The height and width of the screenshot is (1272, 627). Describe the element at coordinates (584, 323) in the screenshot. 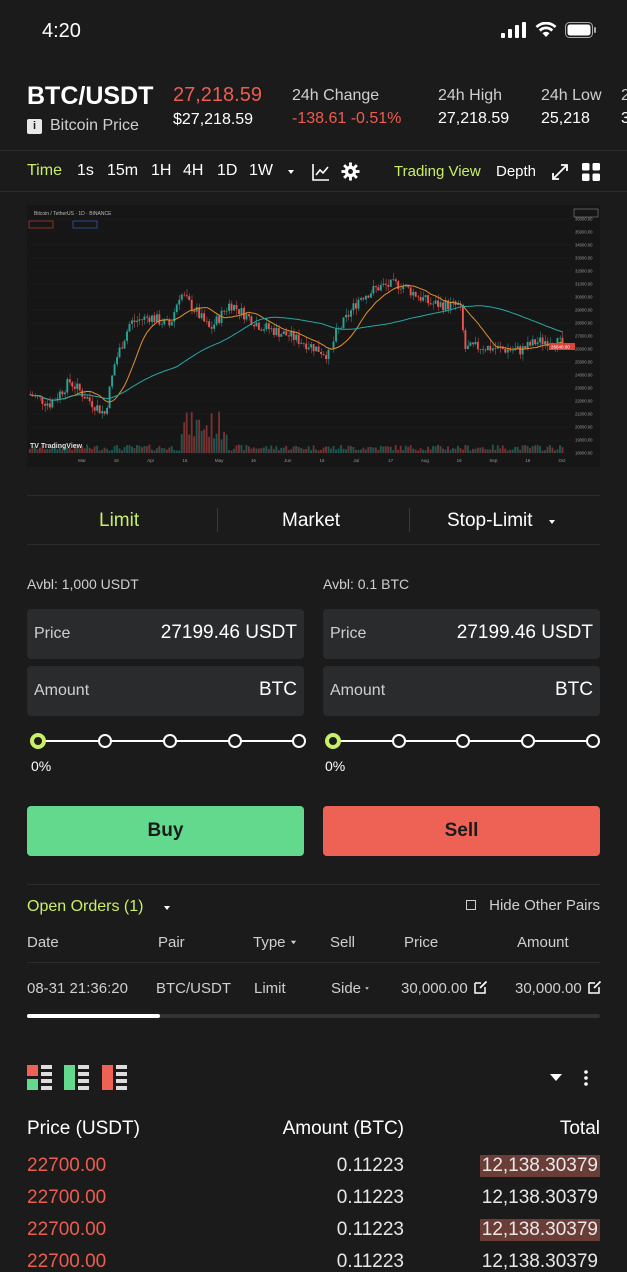

I see `y-tick-label: 28000.00` at that location.